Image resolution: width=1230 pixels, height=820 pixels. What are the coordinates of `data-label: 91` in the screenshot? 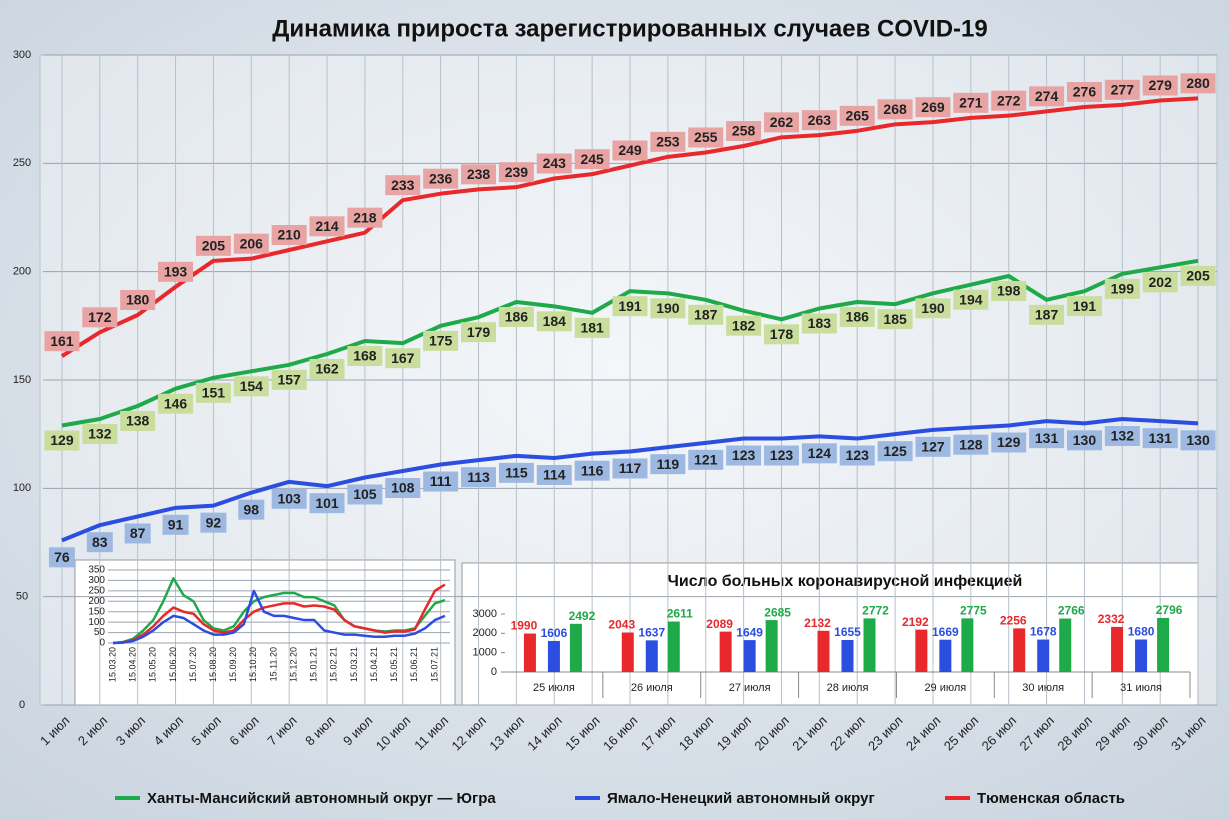 It's located at (175, 524).